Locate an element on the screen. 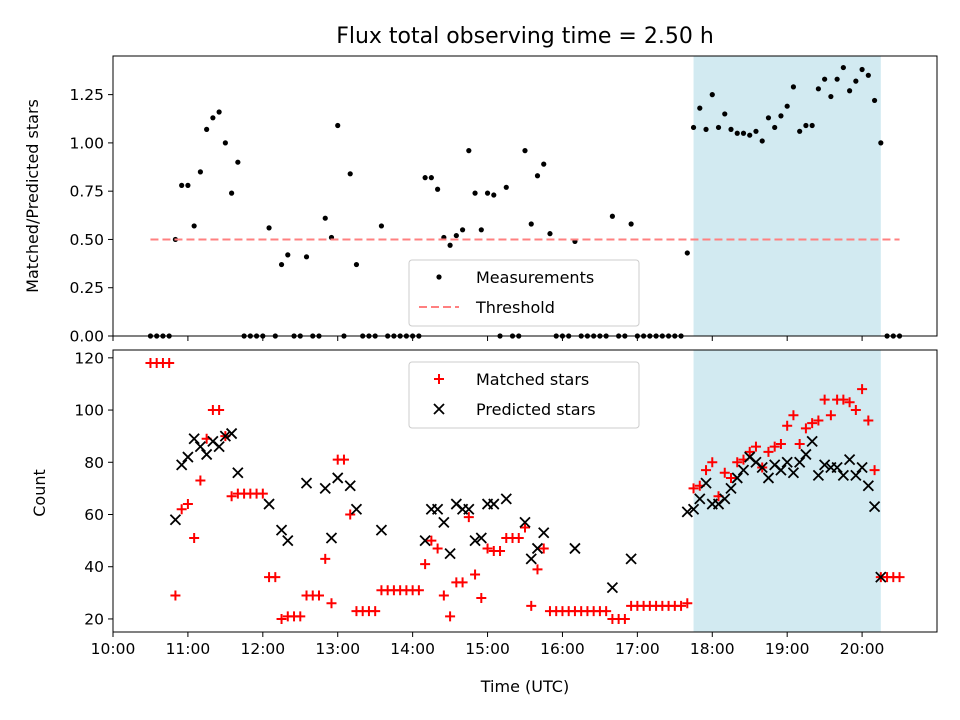 The width and height of the screenshot is (960, 720). bottom-y-axis-label: Count is located at coordinates (39, 493).